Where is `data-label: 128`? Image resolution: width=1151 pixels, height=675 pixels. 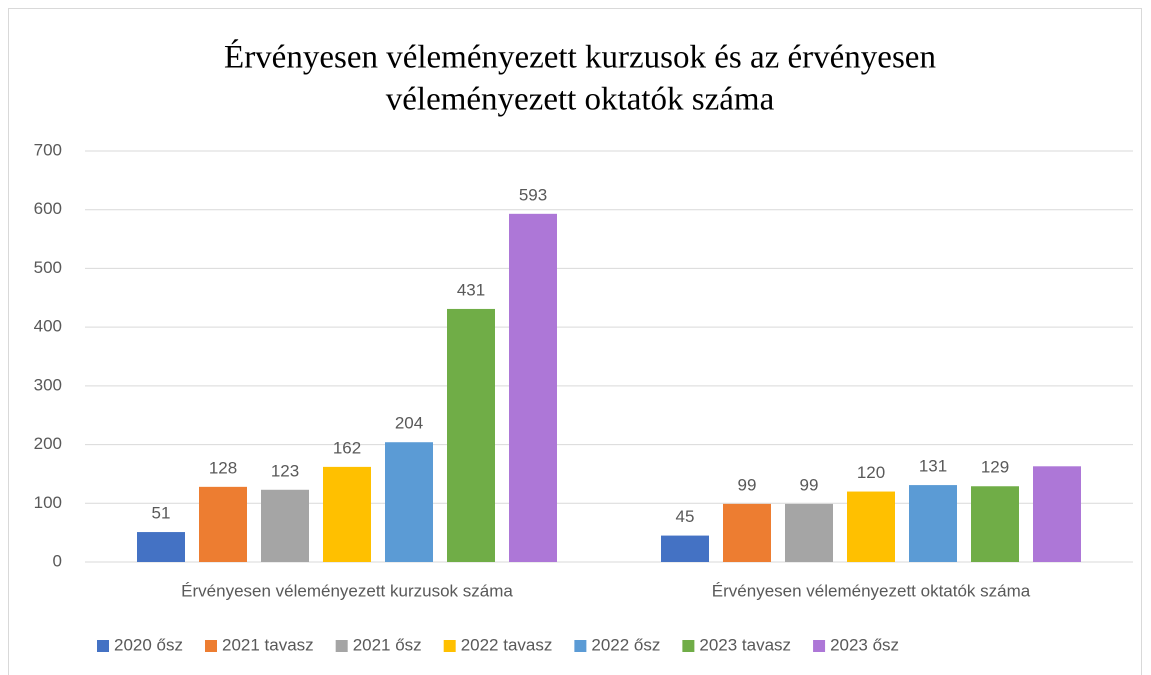 data-label: 128 is located at coordinates (223, 467).